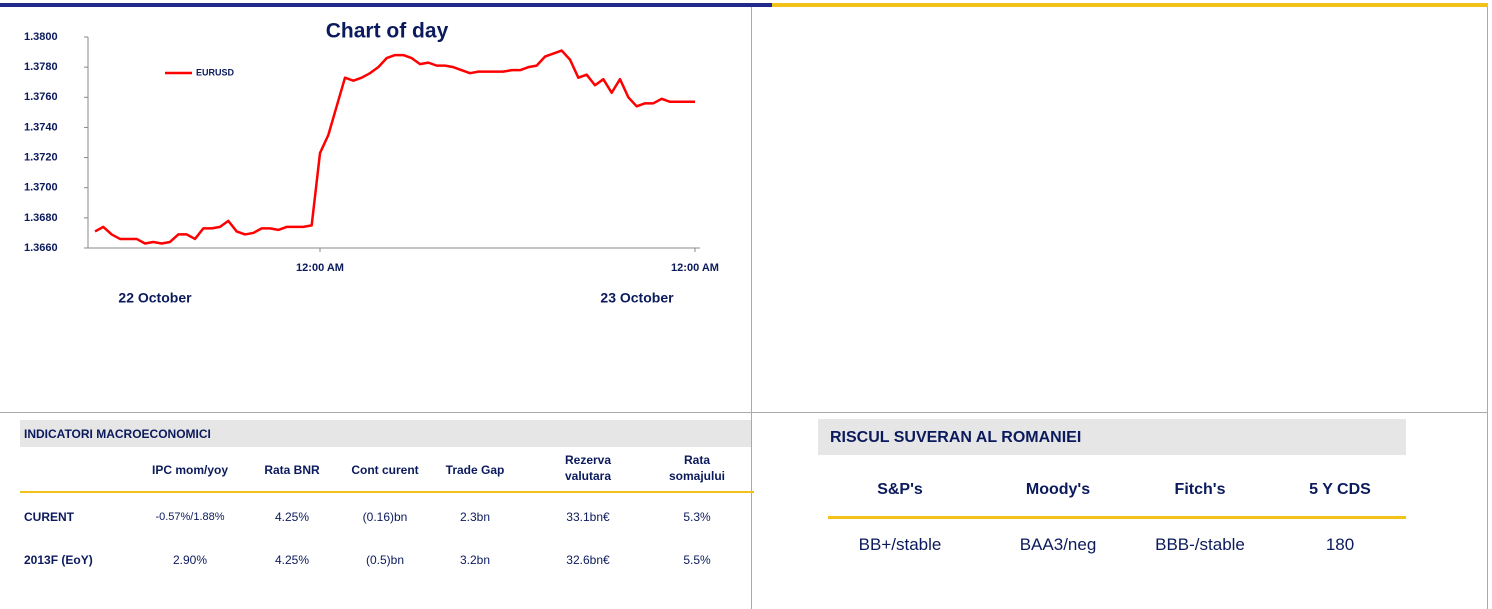  What do you see at coordinates (41, 218) in the screenshot?
I see `y-tick-label: 1.3680` at bounding box center [41, 218].